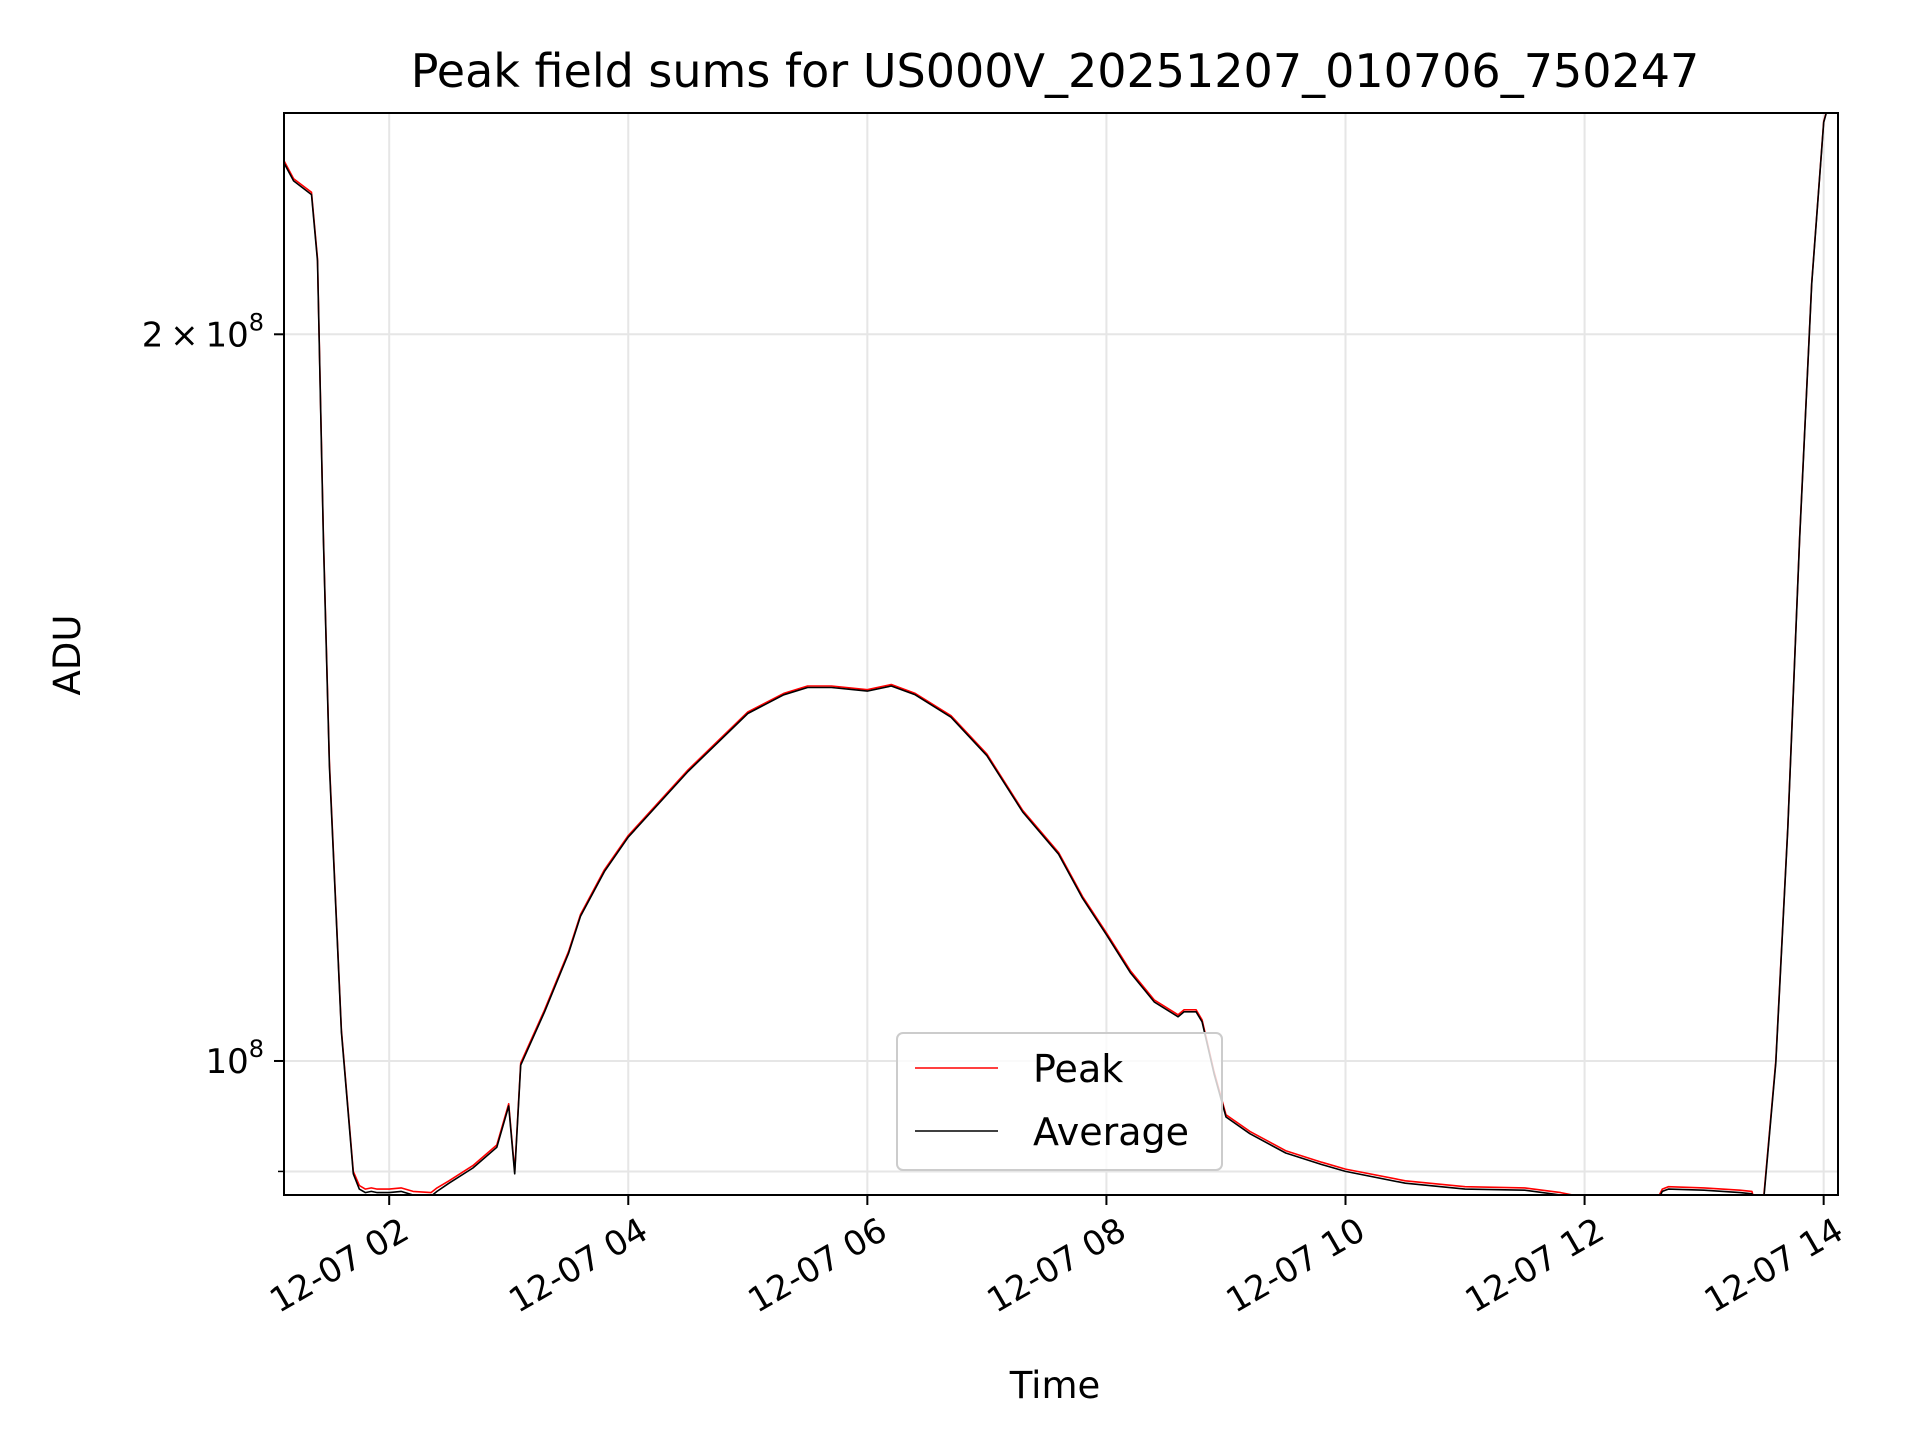  I want to click on legend-label-average: Average, so click(1111, 1132).